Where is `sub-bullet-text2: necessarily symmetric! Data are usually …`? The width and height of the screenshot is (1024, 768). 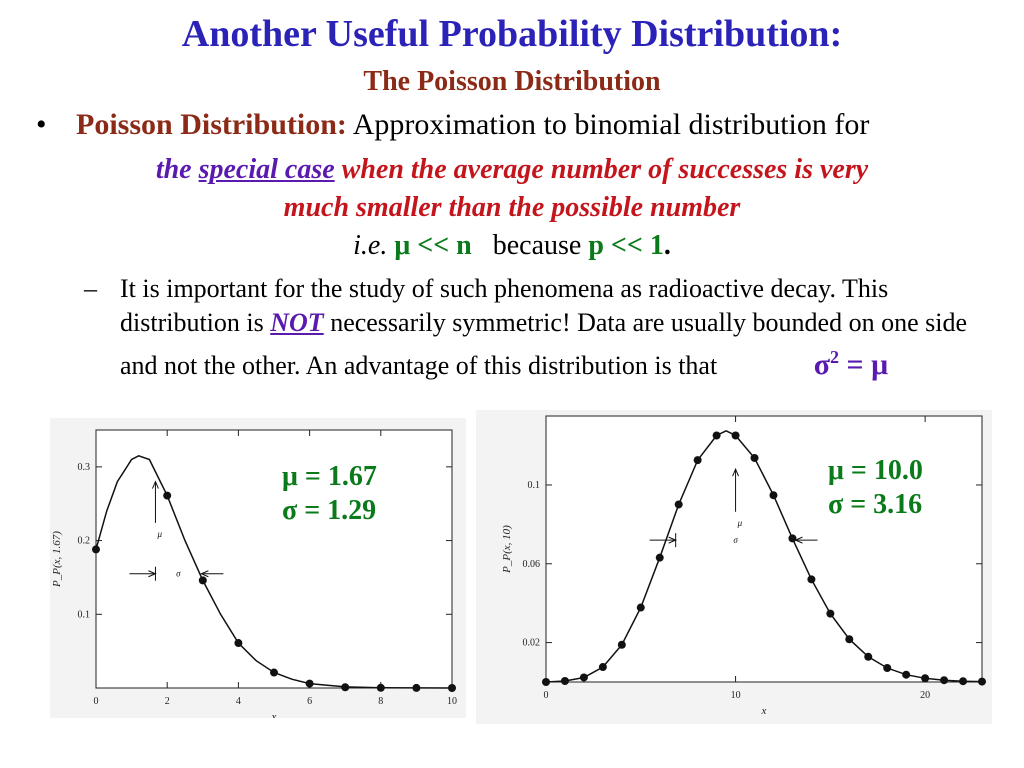 sub-bullet-text2: necessarily symmetric! Data are usually … is located at coordinates (543, 344).